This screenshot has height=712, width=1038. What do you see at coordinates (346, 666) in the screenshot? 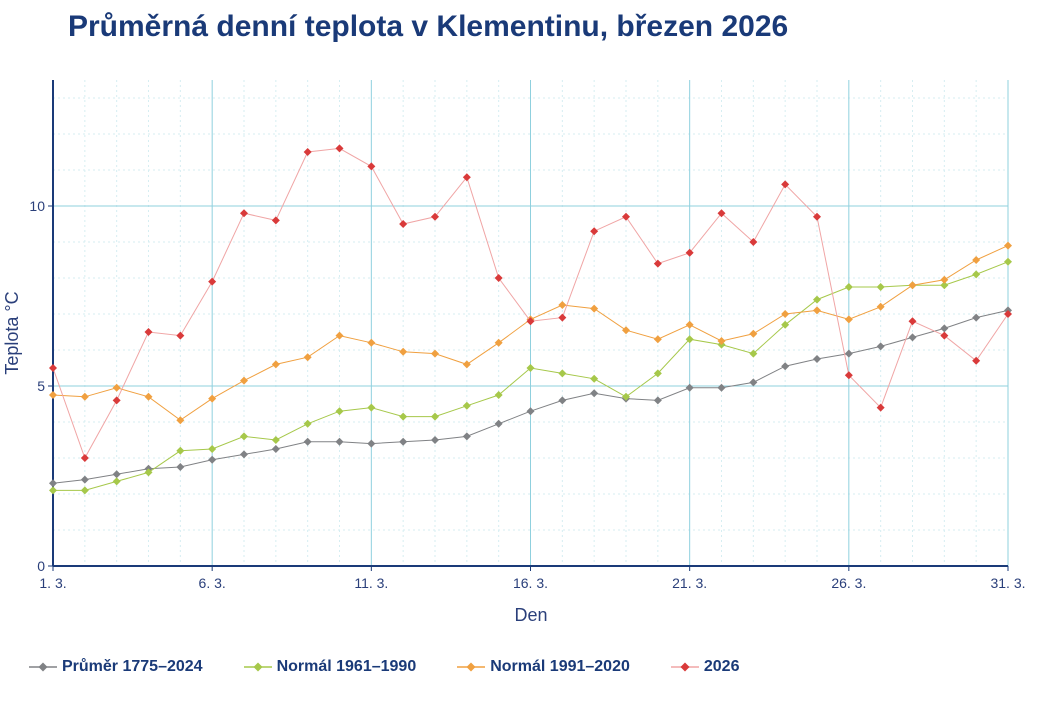
I see `legend-label: Normál 1961–1990` at bounding box center [346, 666].